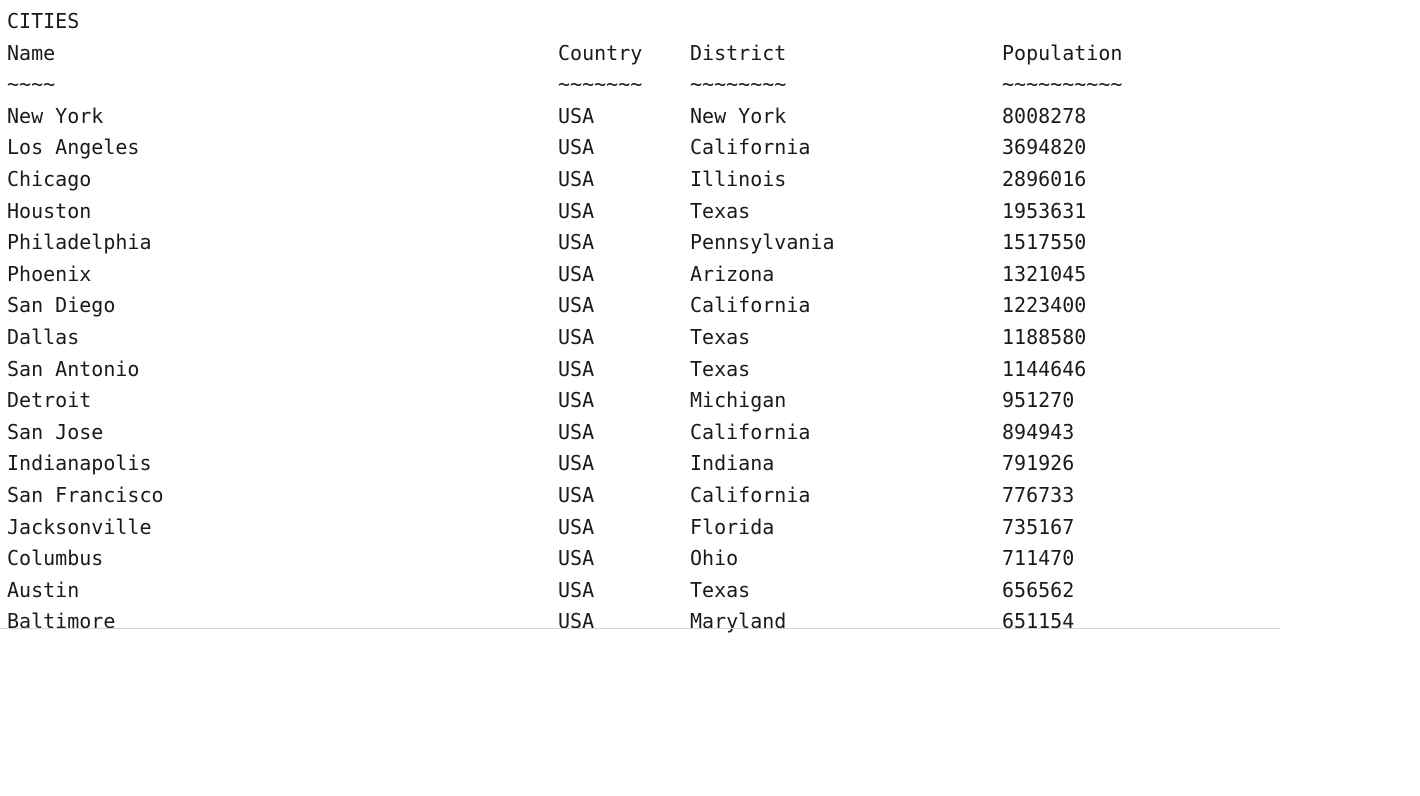  Describe the element at coordinates (657, 591) in the screenshot. I see `table-row: Austin USA Texas 656562` at that location.